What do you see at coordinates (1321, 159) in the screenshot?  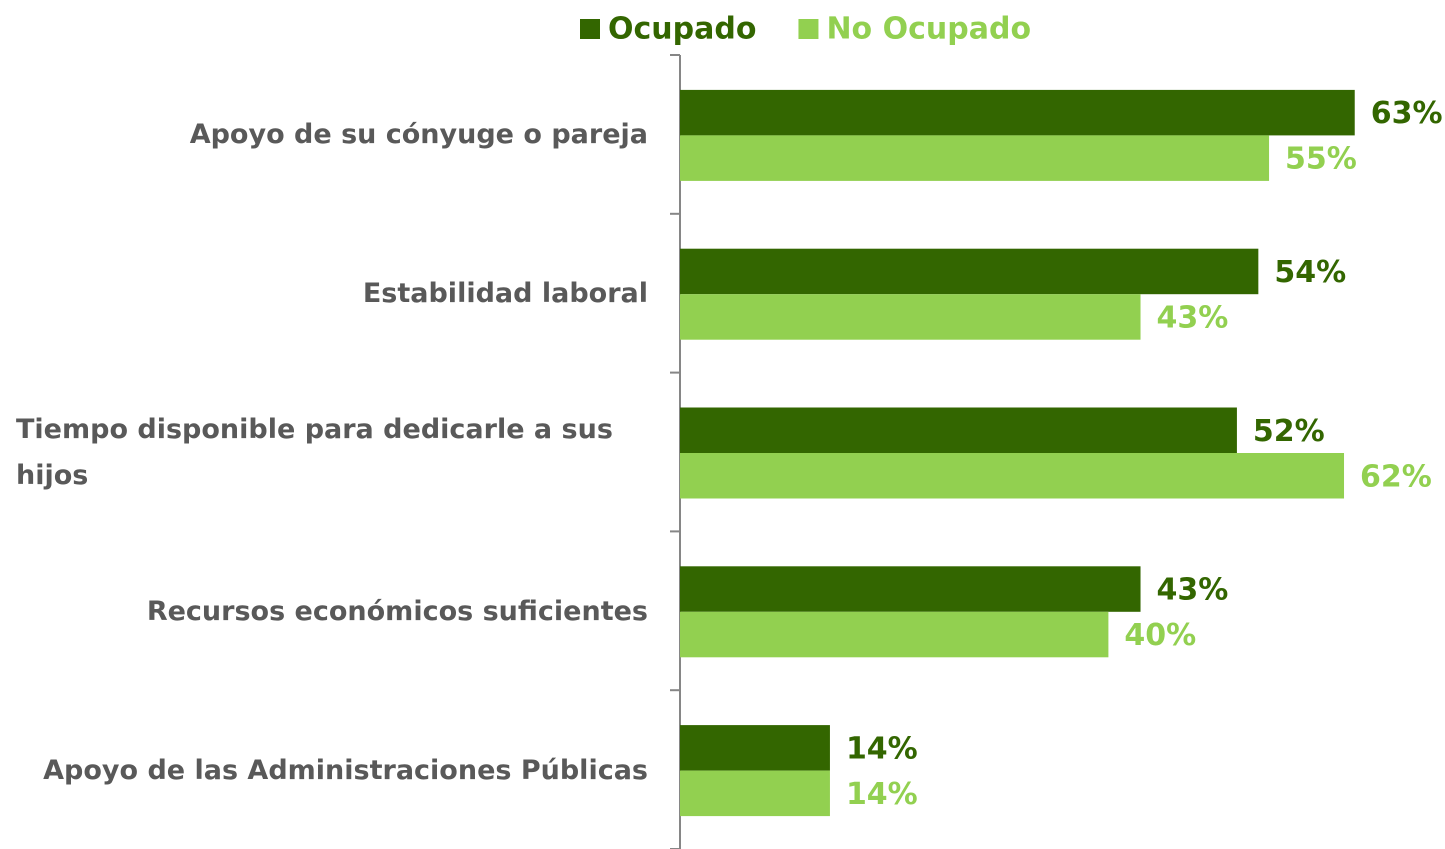 I see `value-label: 55%` at bounding box center [1321, 159].